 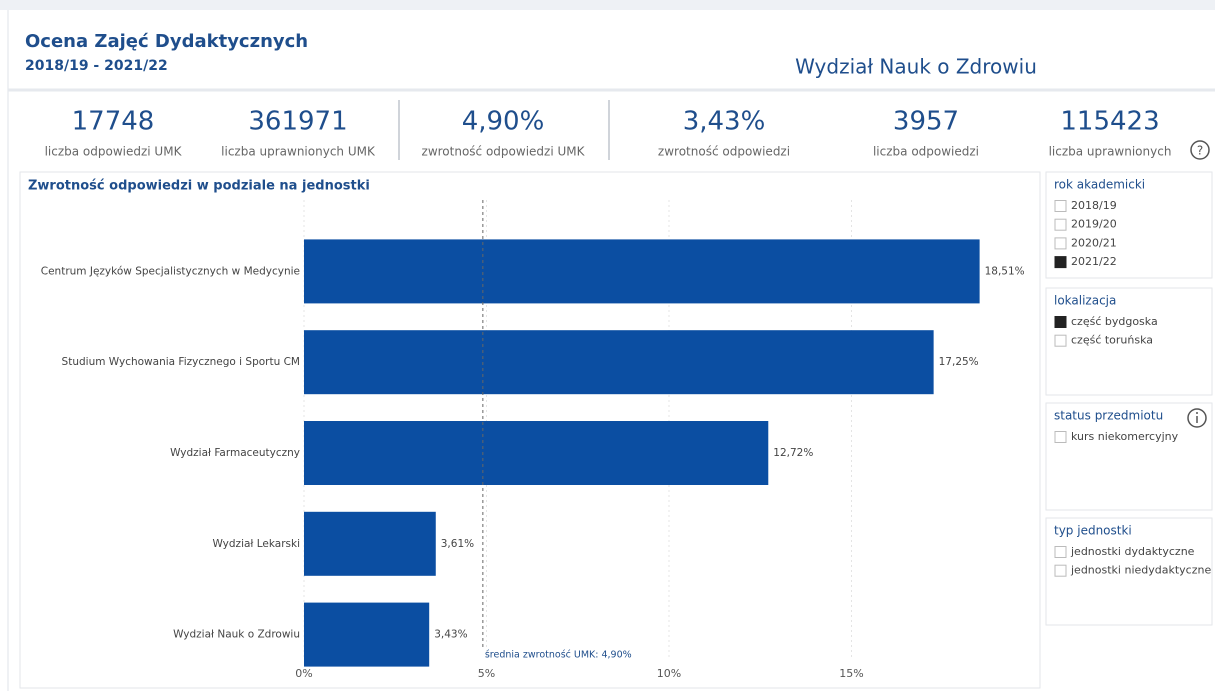 I want to click on filter-item: jednostki dydaktyczne, so click(x=1132, y=551).